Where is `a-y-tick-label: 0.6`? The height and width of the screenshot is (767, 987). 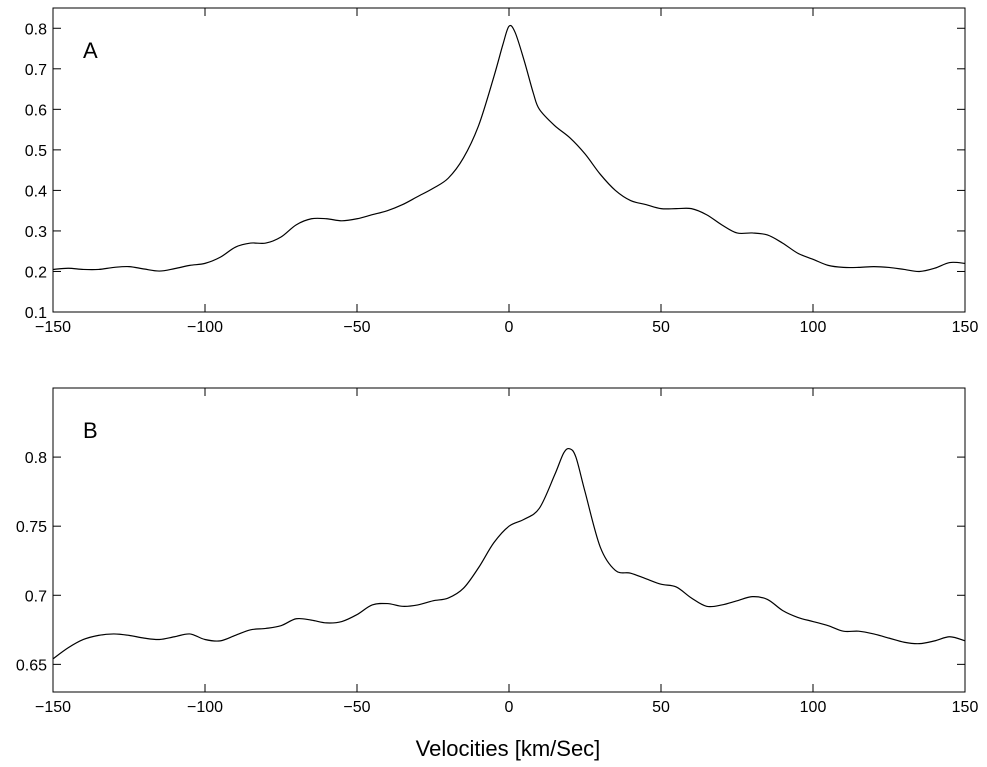
a-y-tick-label: 0.6 is located at coordinates (36, 110).